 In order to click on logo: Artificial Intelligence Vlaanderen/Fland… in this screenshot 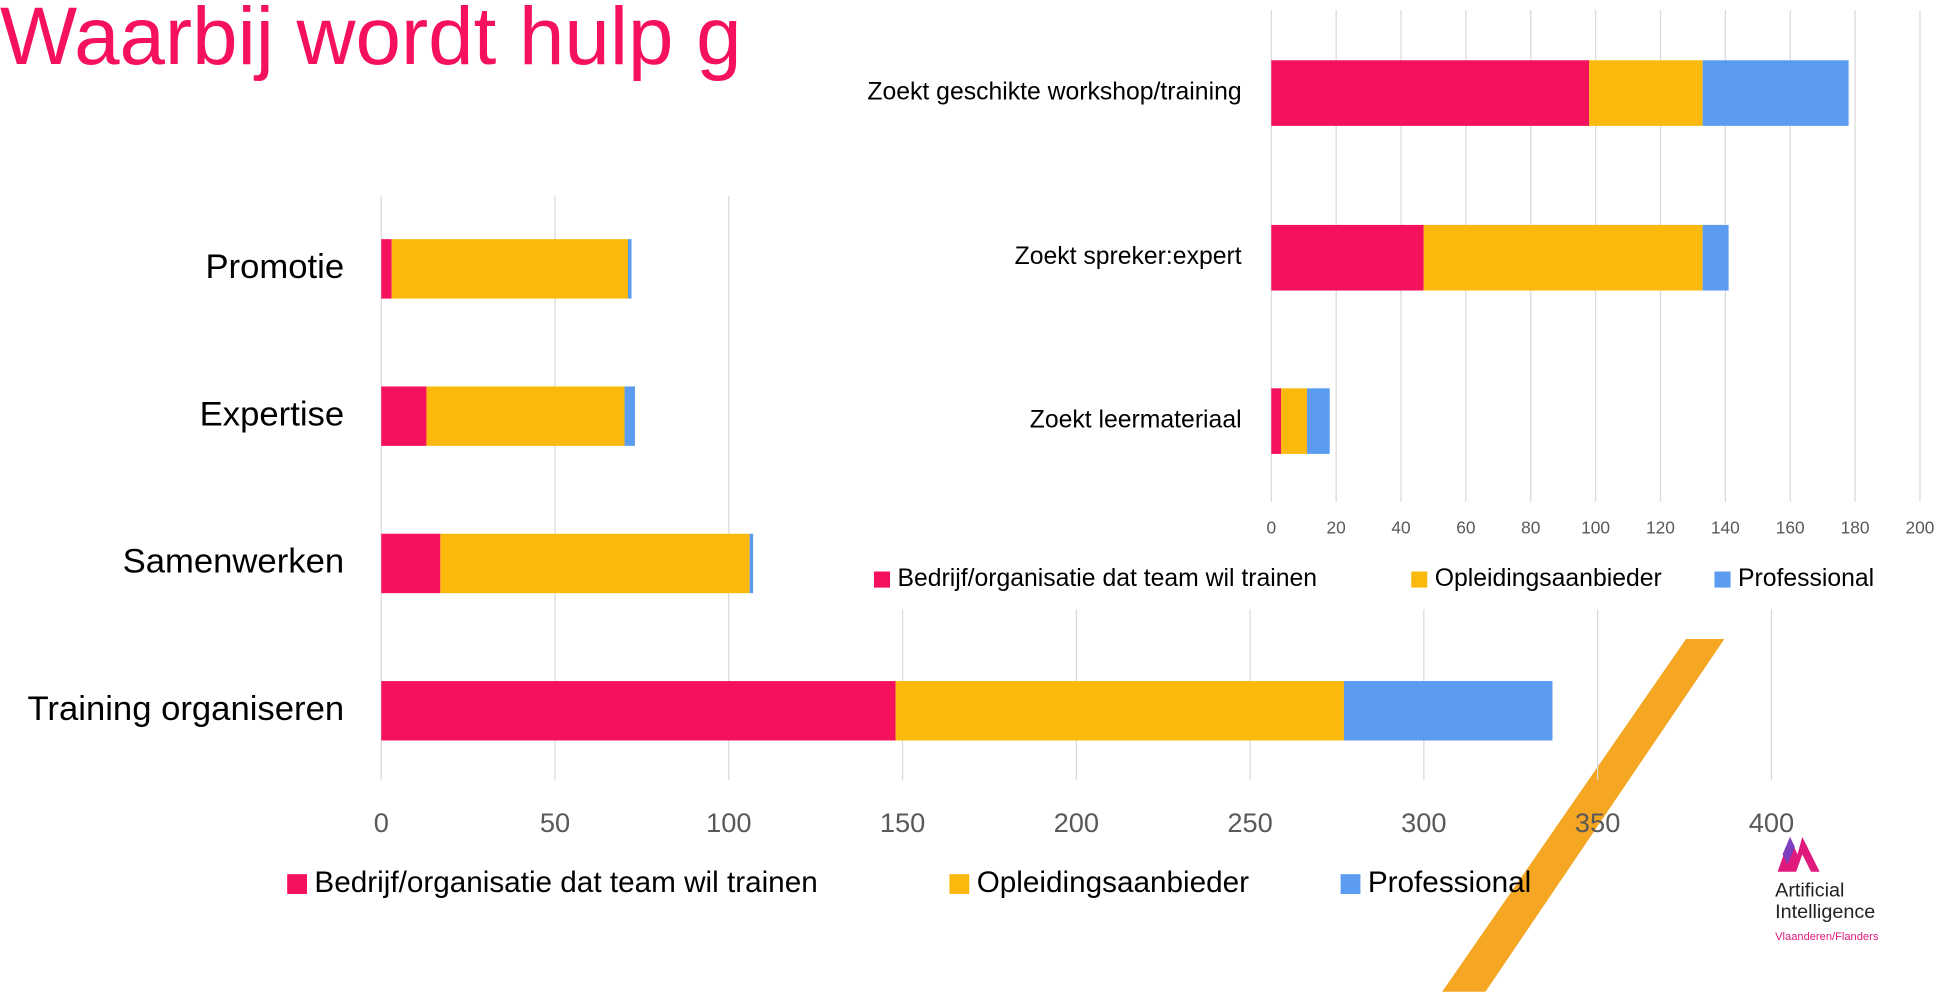, I will do `click(1827, 890)`.